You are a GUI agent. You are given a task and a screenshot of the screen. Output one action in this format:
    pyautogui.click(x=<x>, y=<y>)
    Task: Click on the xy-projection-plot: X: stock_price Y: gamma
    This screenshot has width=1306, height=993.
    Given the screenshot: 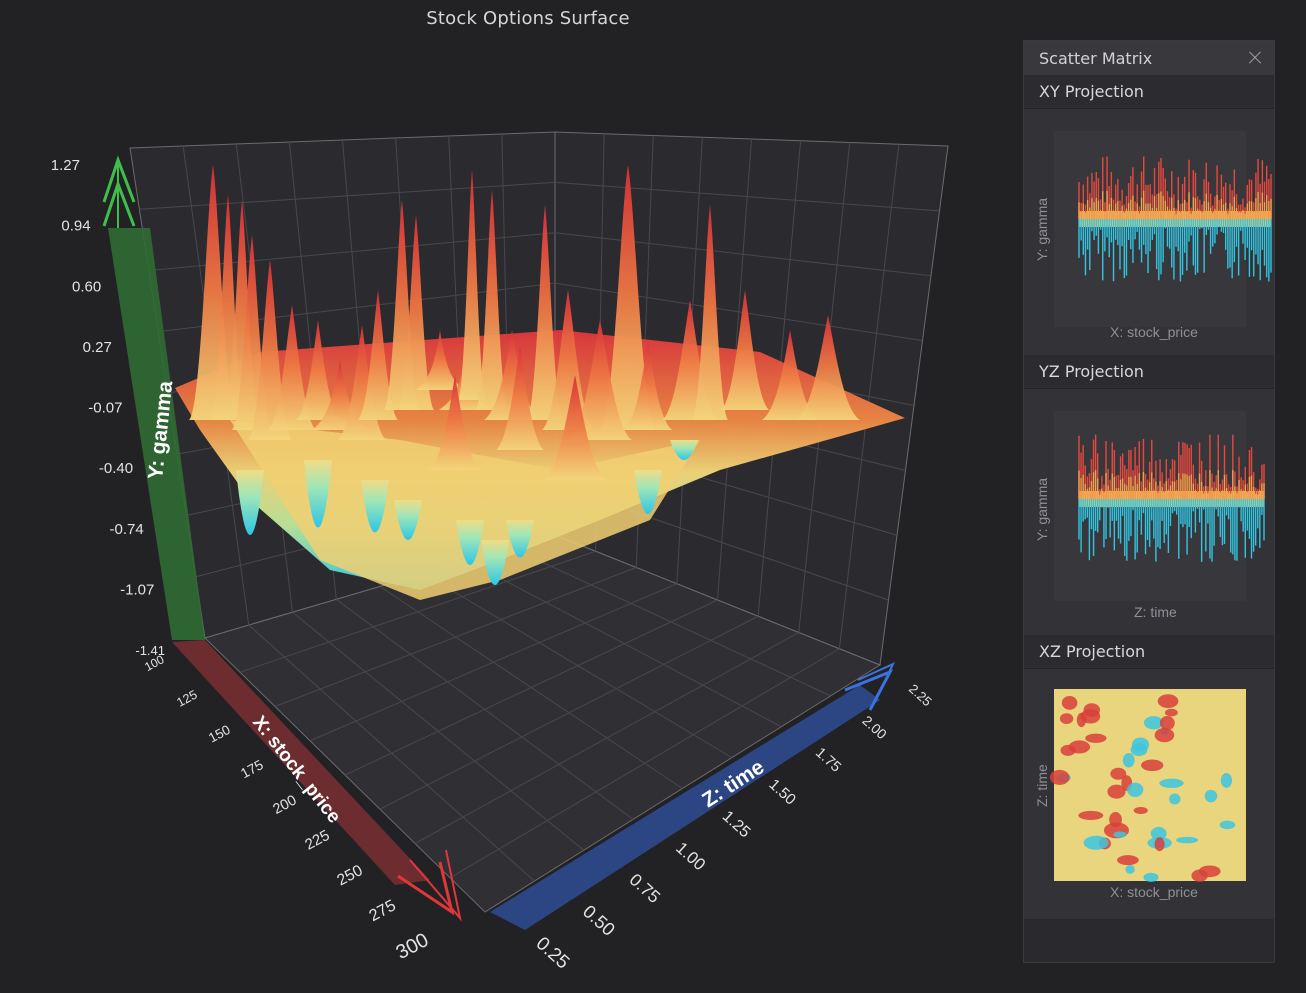 What is the action you would take?
    pyautogui.click(x=1149, y=232)
    